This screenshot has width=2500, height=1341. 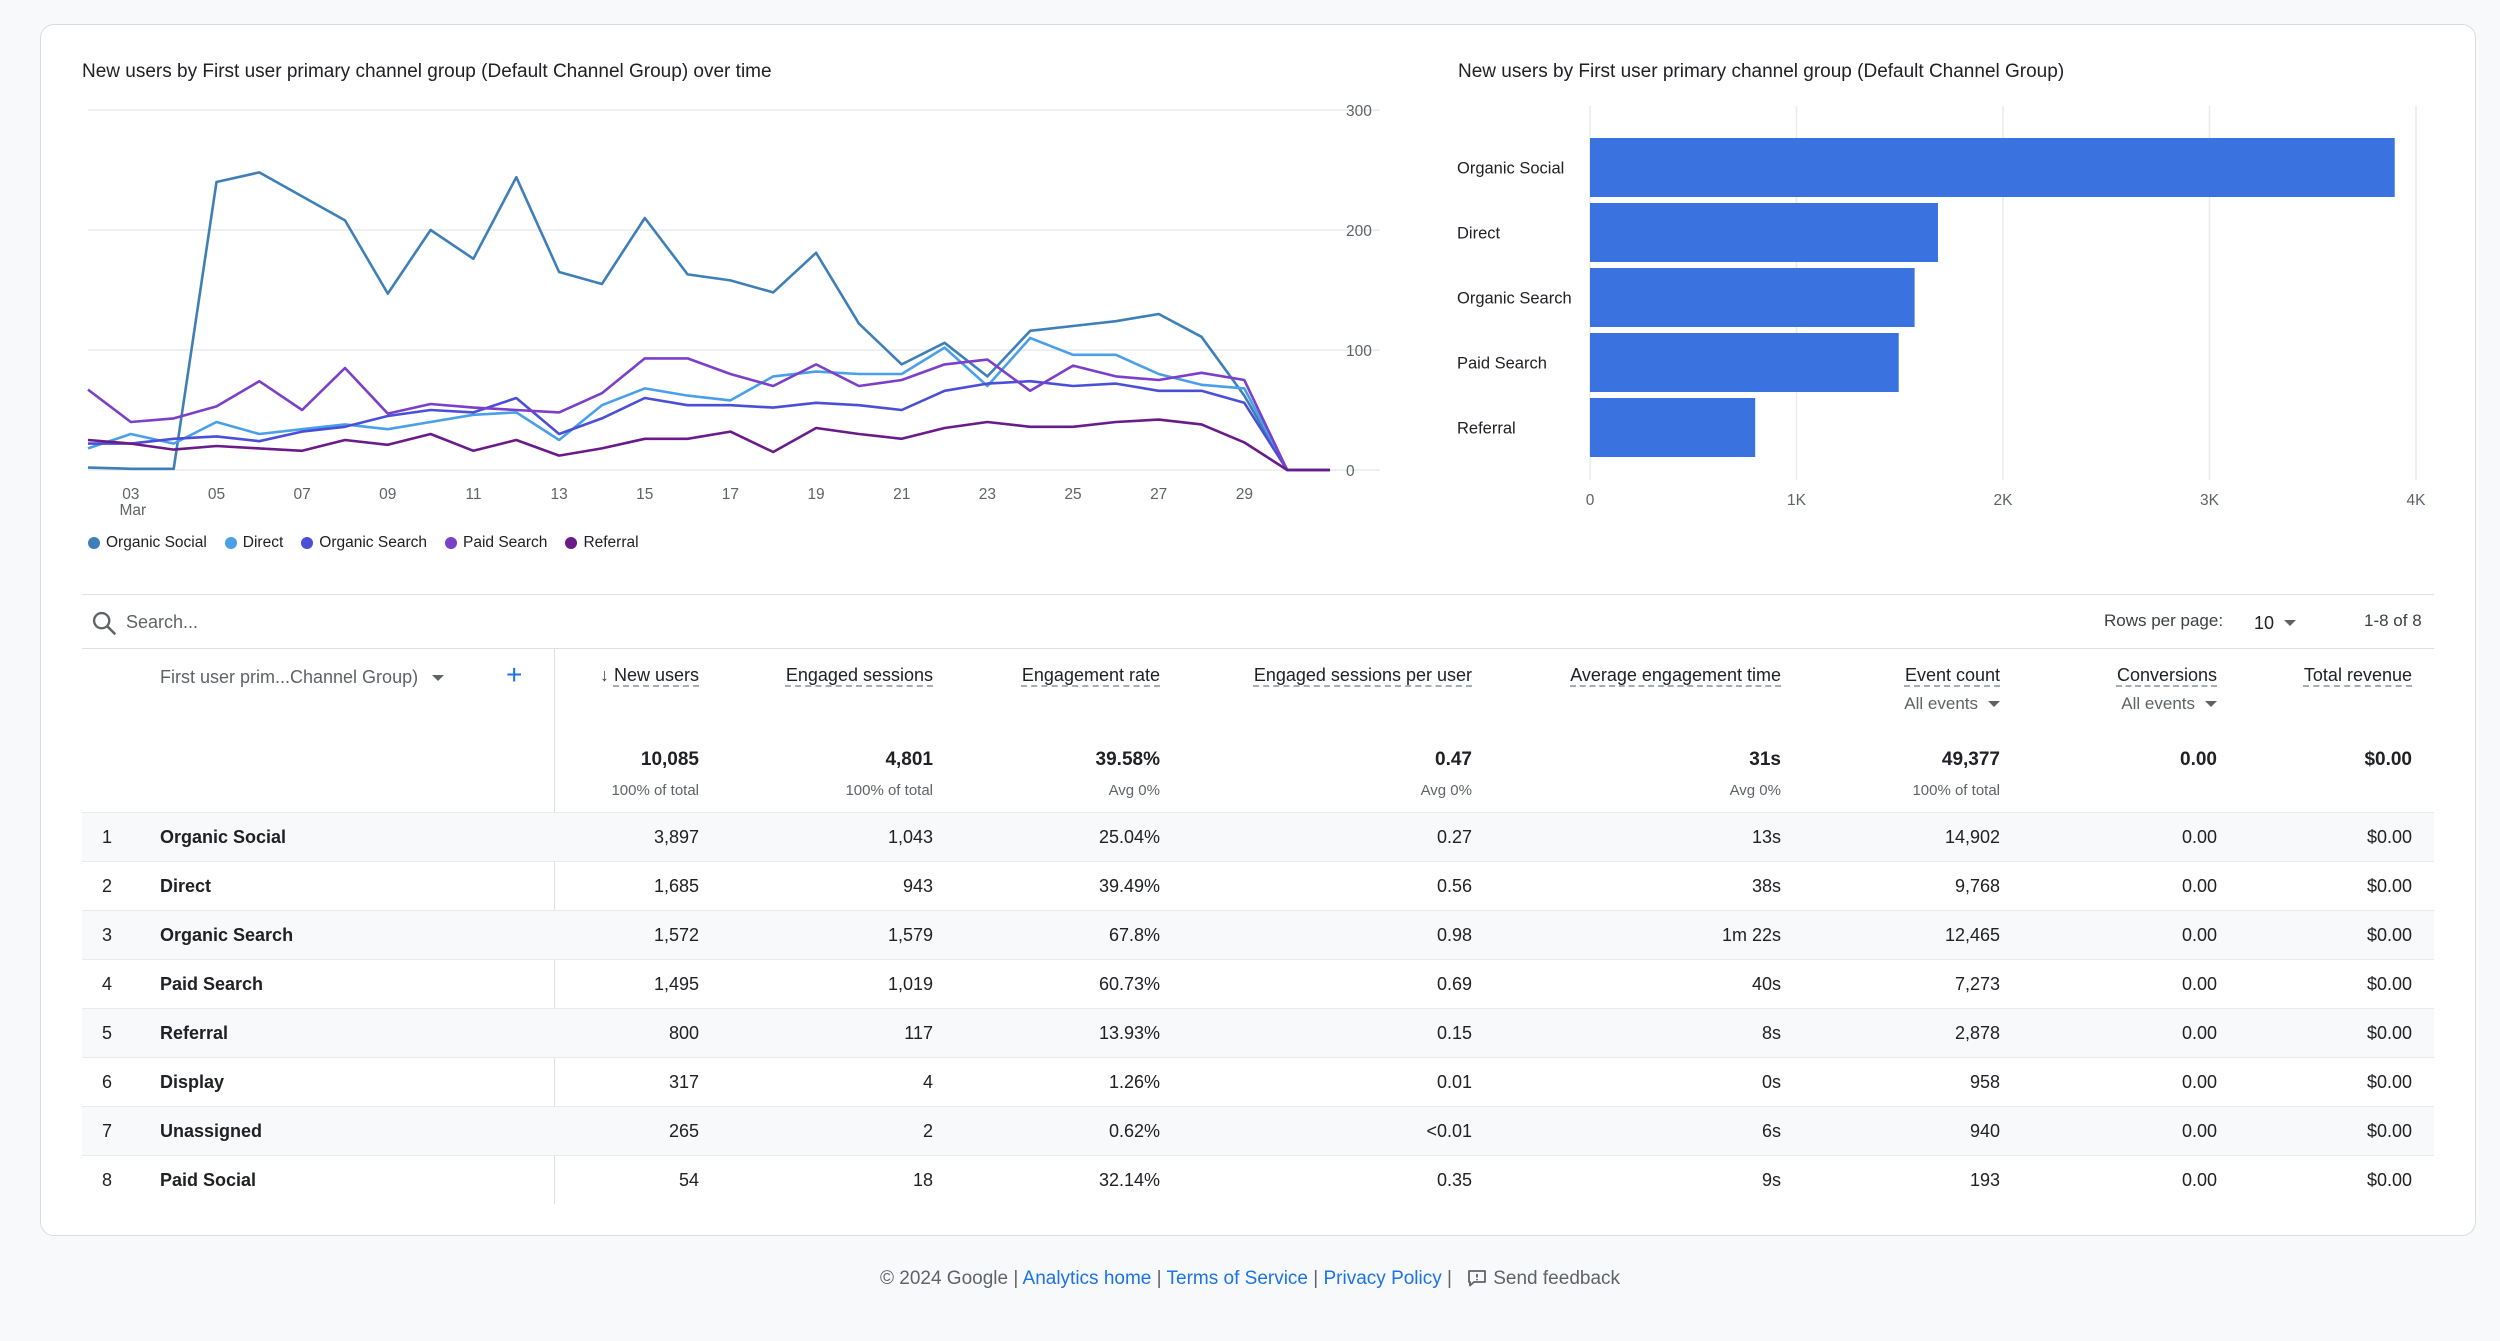 I want to click on row-index: 2, so click(x=107, y=886).